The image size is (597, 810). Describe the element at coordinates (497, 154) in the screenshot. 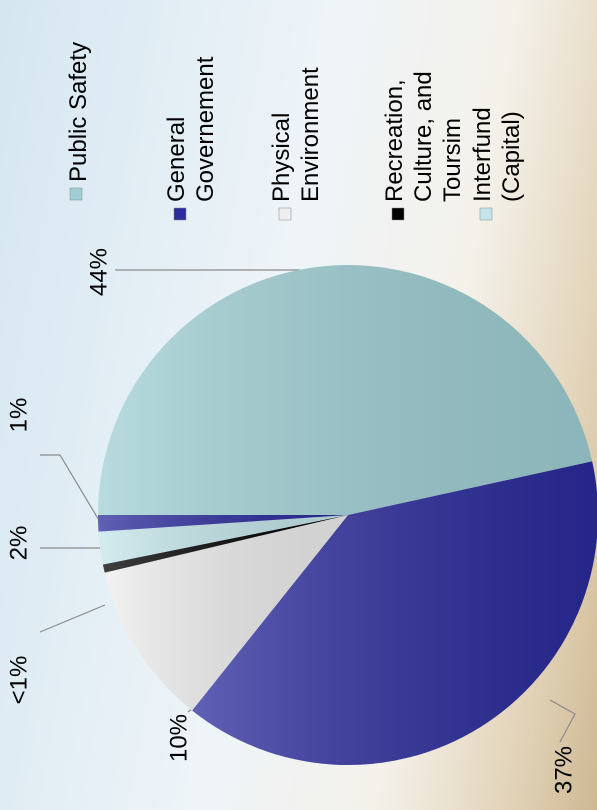

I see `legend-label: Interfund(Capital)` at that location.